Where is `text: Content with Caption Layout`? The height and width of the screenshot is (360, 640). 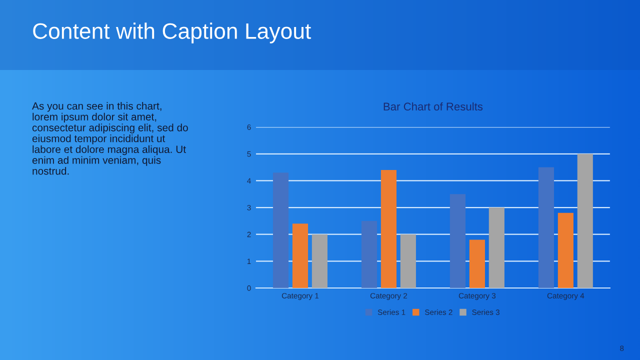
text: Content with Caption Layout is located at coordinates (172, 33).